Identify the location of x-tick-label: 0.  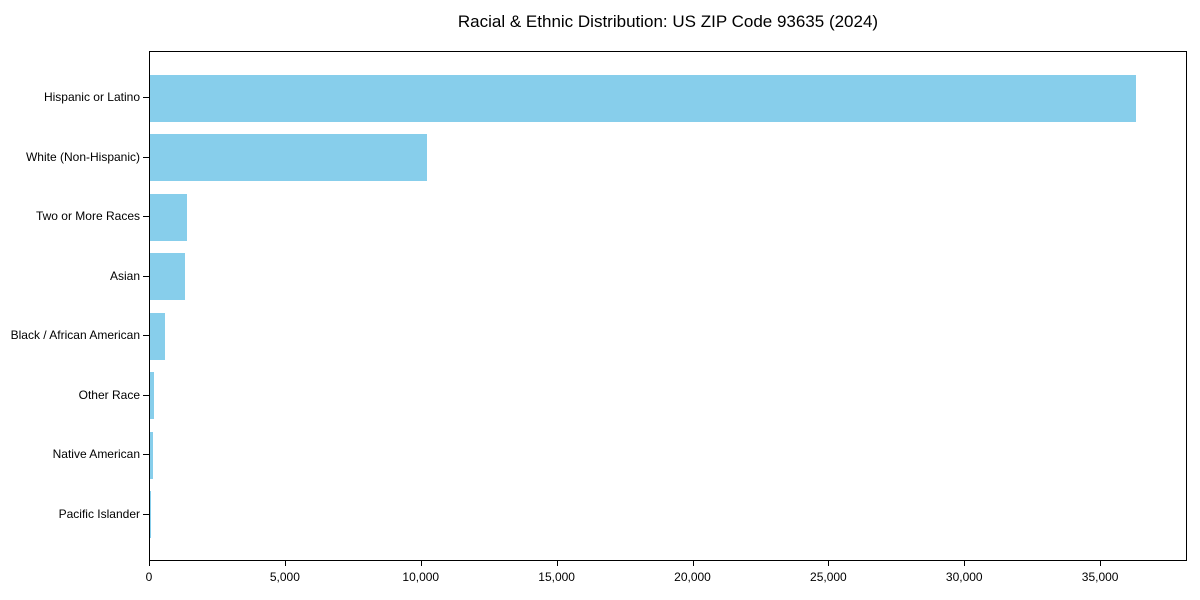
(149, 577).